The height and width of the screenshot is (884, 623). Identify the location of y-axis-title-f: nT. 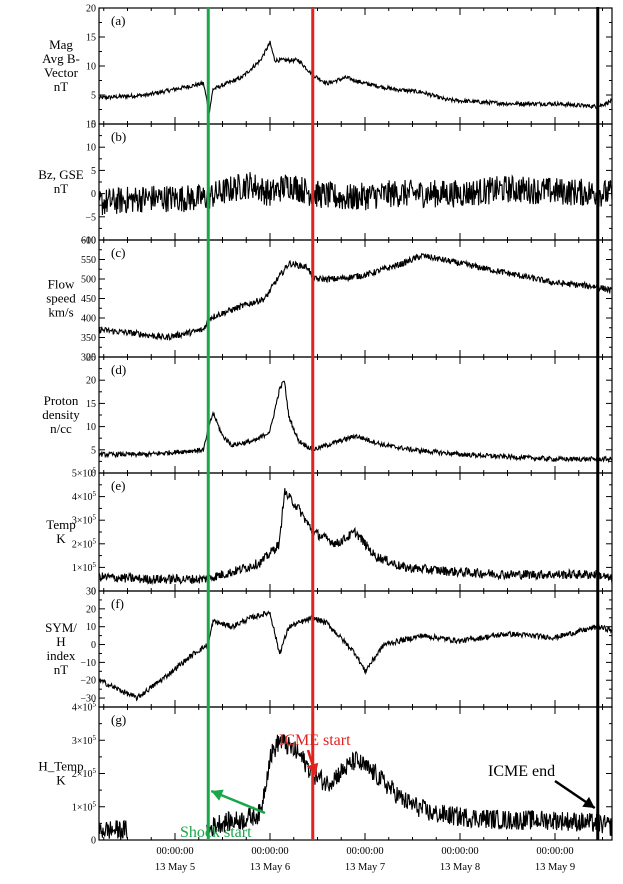
(61, 669).